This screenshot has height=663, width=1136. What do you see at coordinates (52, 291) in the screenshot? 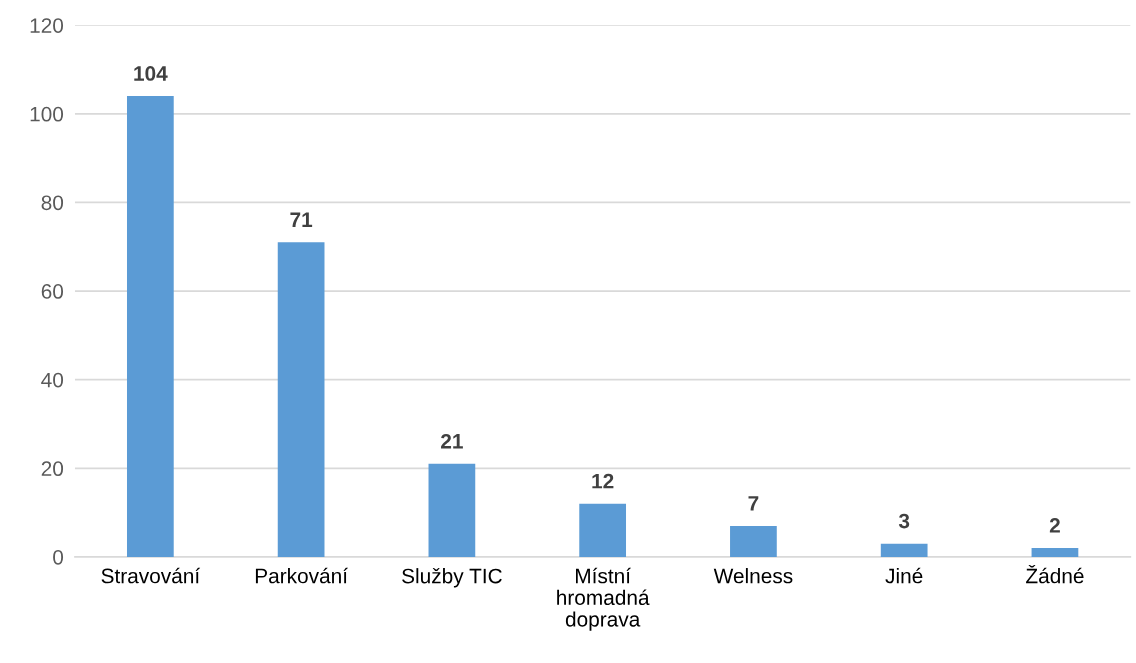
I see `y-tick-label: 60` at bounding box center [52, 291].